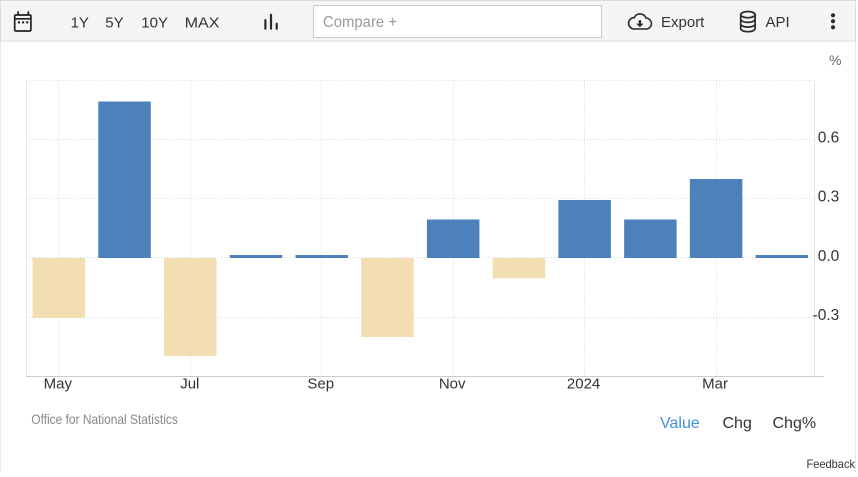  What do you see at coordinates (680, 423) in the screenshot?
I see `svg-text: Value` at bounding box center [680, 423].